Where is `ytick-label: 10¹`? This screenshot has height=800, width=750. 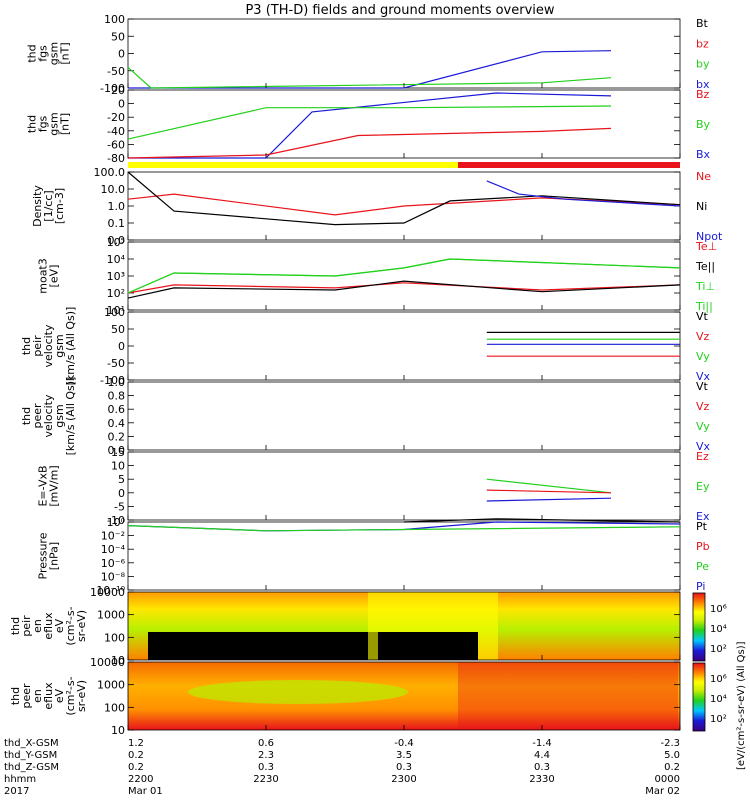
ytick-label: 10¹ is located at coordinates (116, 310).